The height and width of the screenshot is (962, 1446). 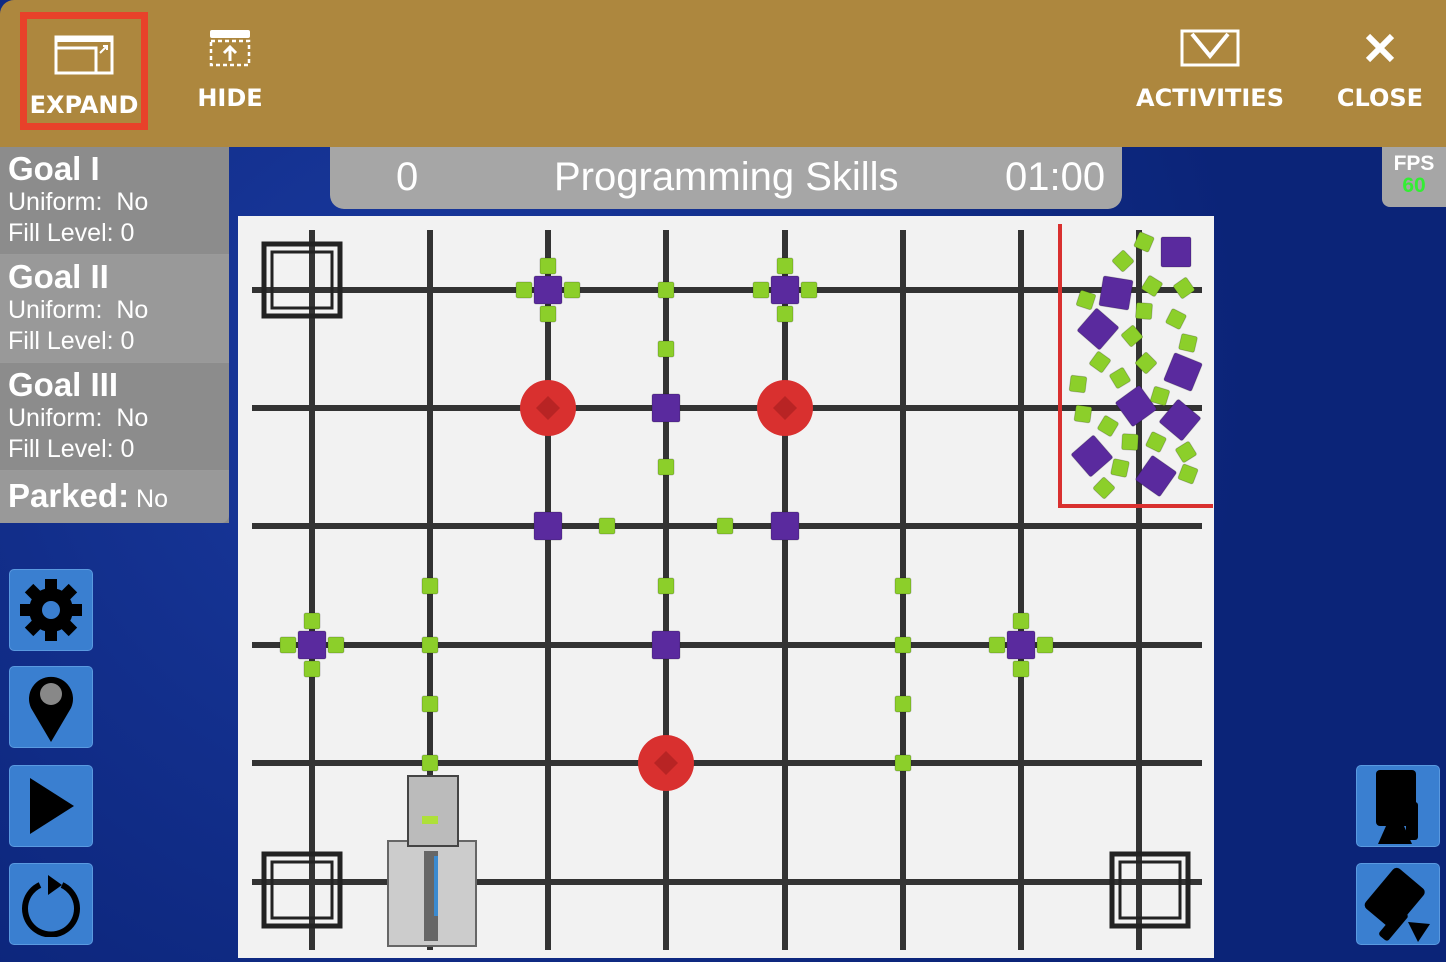 I want to click on expand-button: EXPAND, so click(x=84, y=71).